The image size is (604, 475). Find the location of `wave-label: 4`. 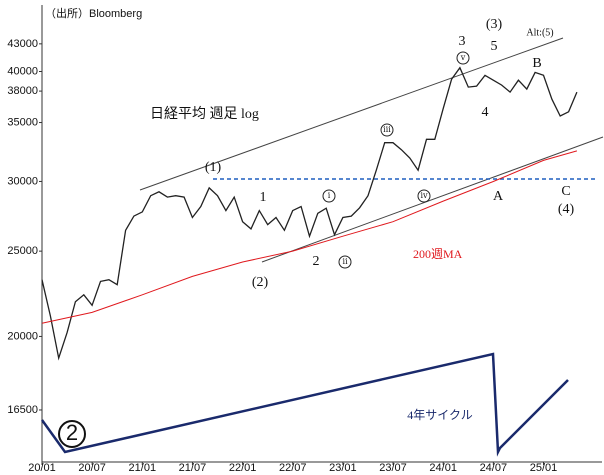

wave-label: 4 is located at coordinates (485, 112).